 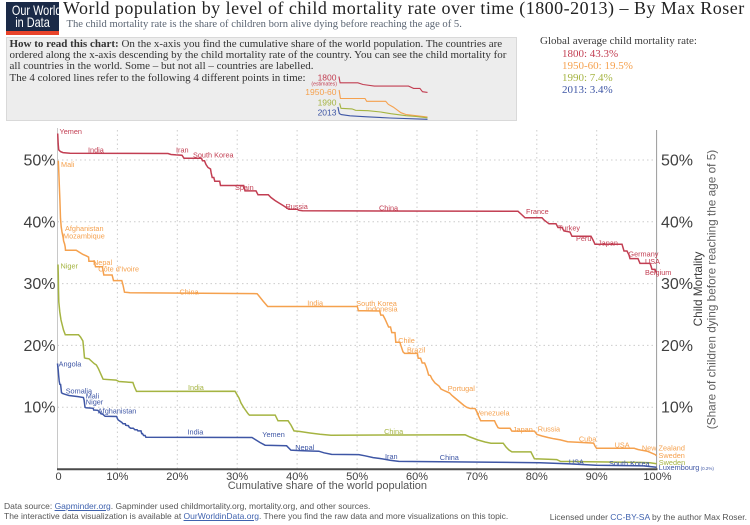 What do you see at coordinates (327, 103) in the screenshot?
I see `svg-text: 1990` at bounding box center [327, 103].